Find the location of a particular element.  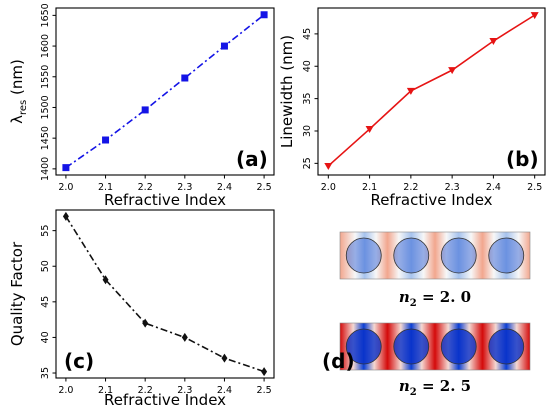

y-axis-label-symbol: λ is located at coordinates (17, 119).